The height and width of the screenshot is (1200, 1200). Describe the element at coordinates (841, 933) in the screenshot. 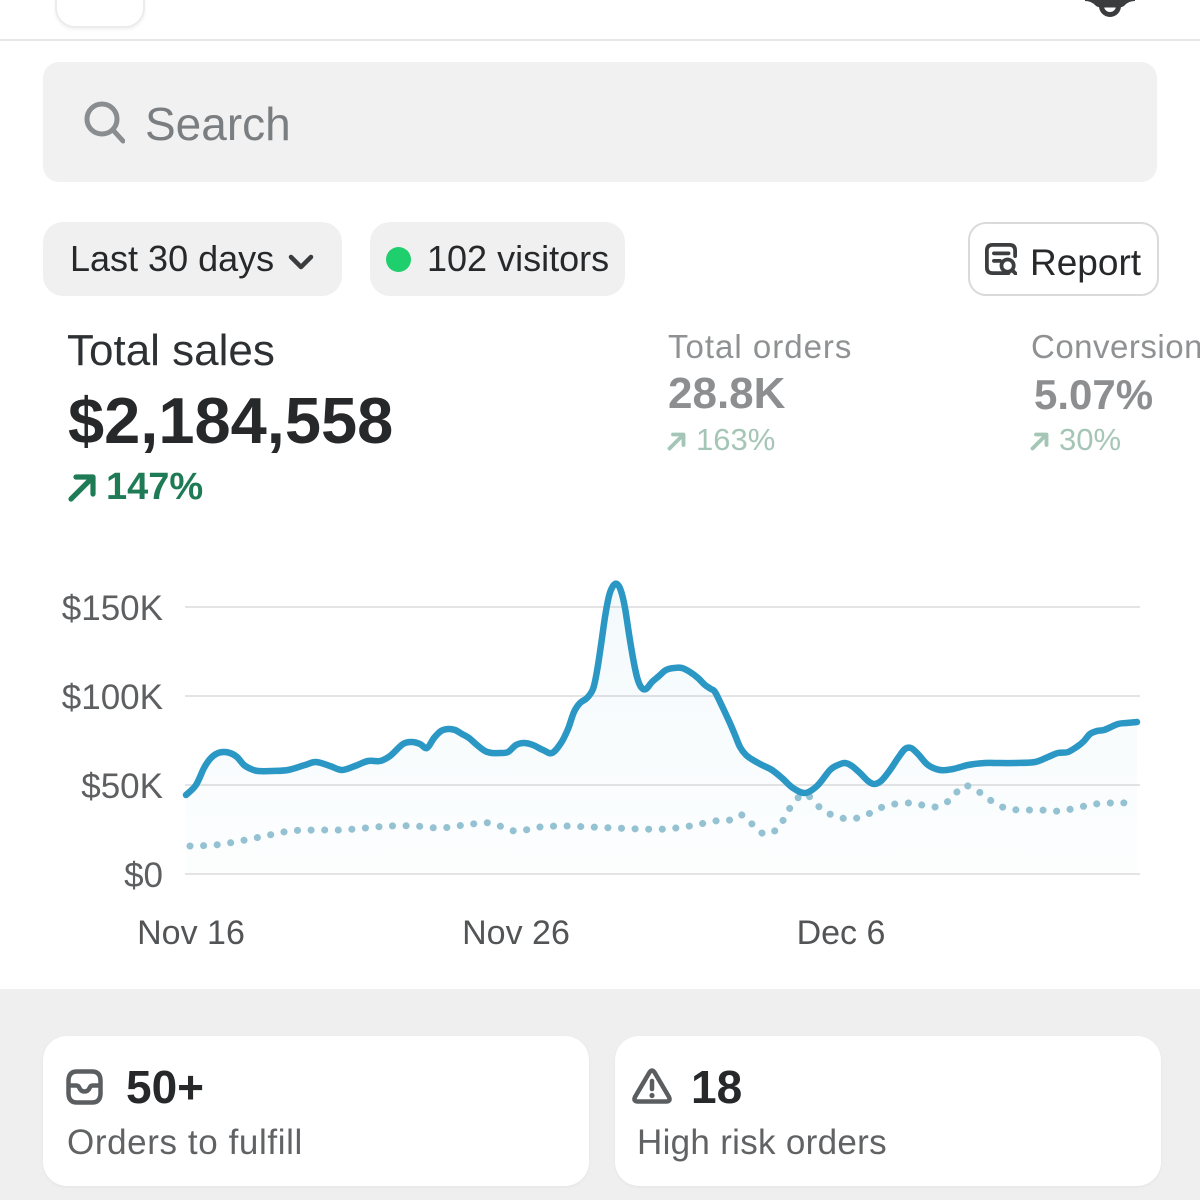

I see `svg-text: Dec 6` at that location.